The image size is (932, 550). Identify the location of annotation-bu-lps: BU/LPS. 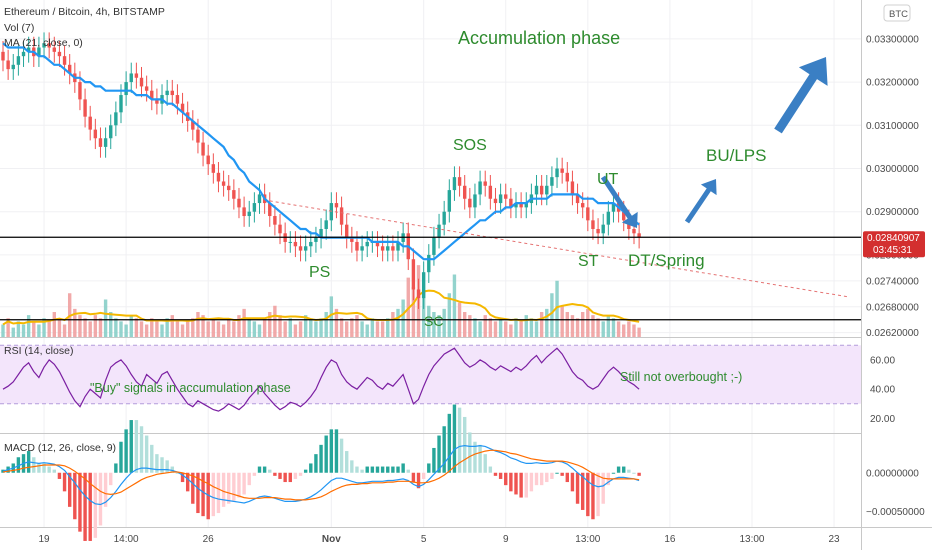
(736, 155).